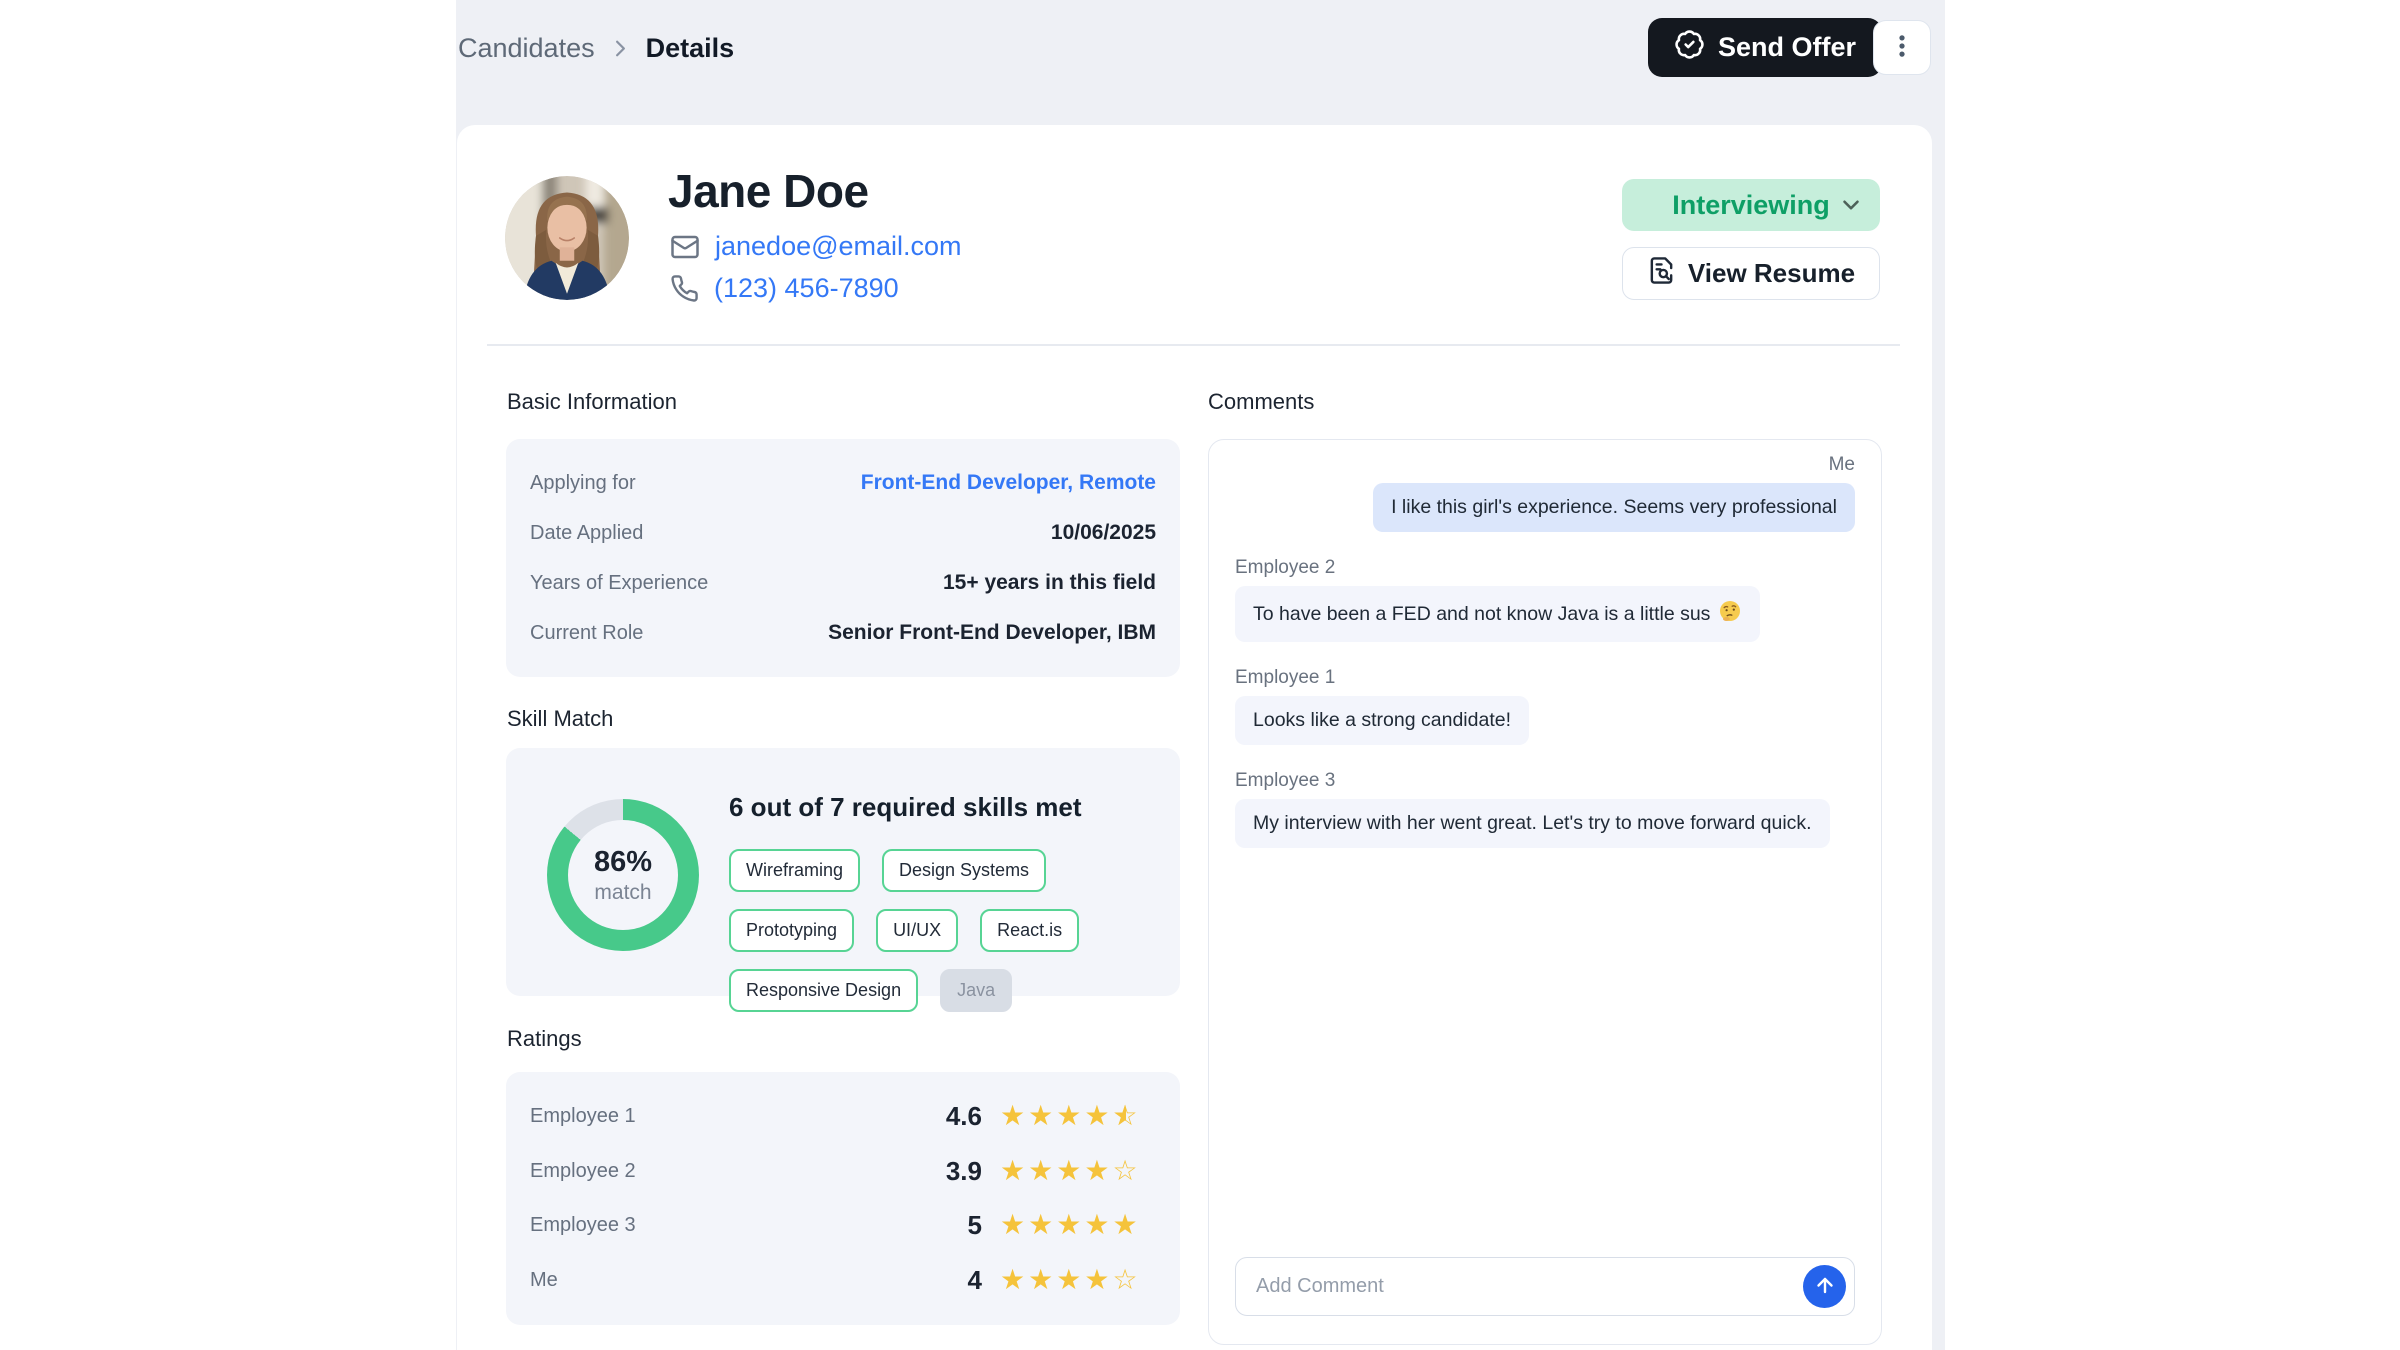 The image size is (2400, 1350). I want to click on skill-chip: Prototyping, so click(792, 930).